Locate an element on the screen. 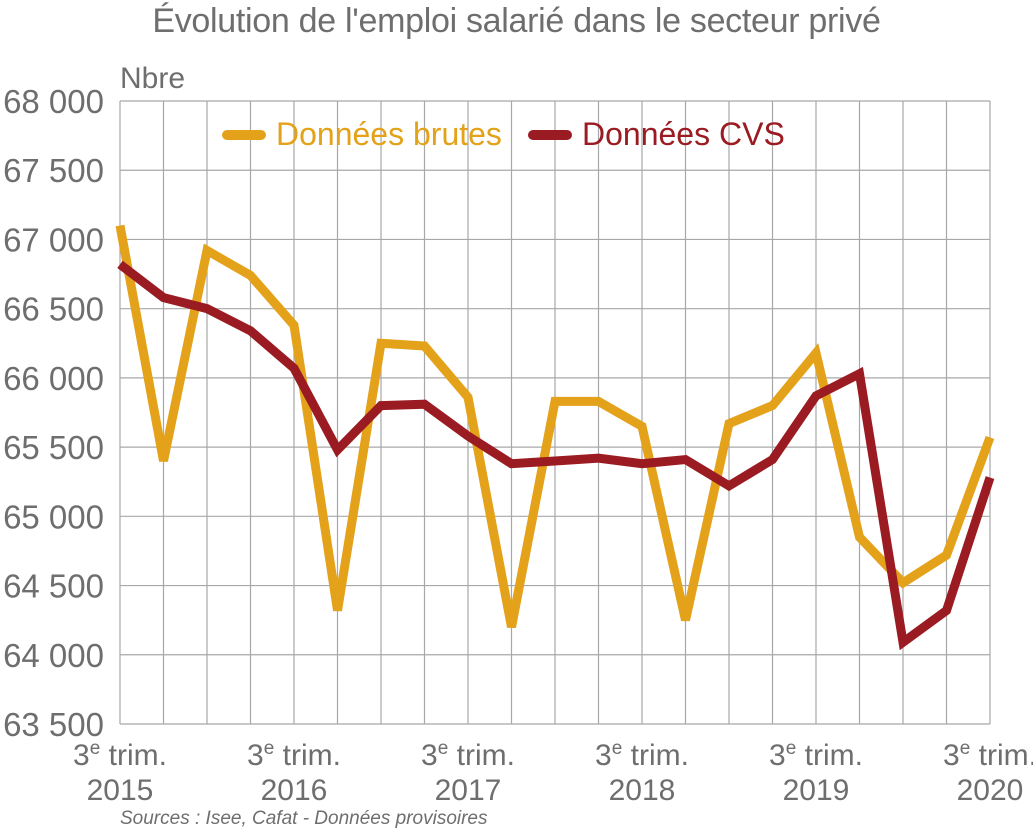  legend-item-donnees-brutes: Données brutes is located at coordinates (362, 134).